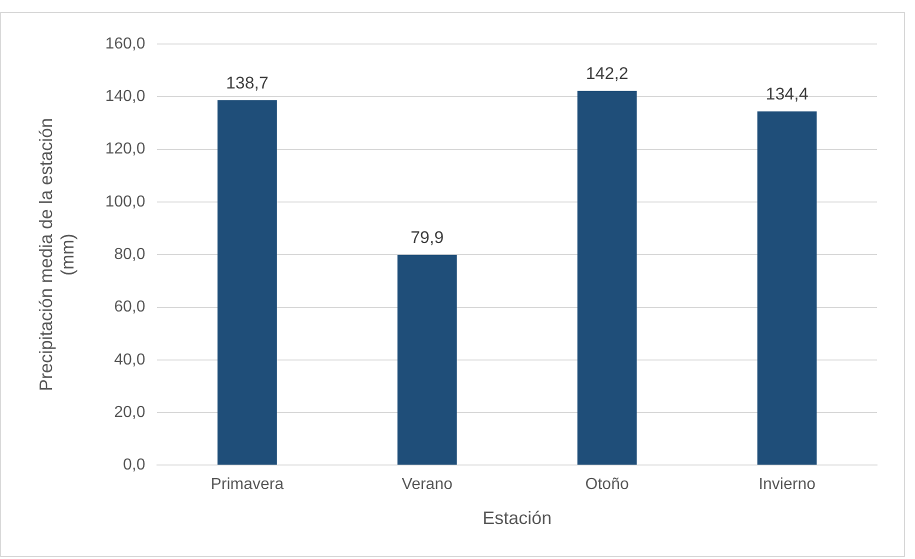 The width and height of the screenshot is (915, 559). What do you see at coordinates (125, 97) in the screenshot?
I see `y-tick-label: 140,0` at bounding box center [125, 97].